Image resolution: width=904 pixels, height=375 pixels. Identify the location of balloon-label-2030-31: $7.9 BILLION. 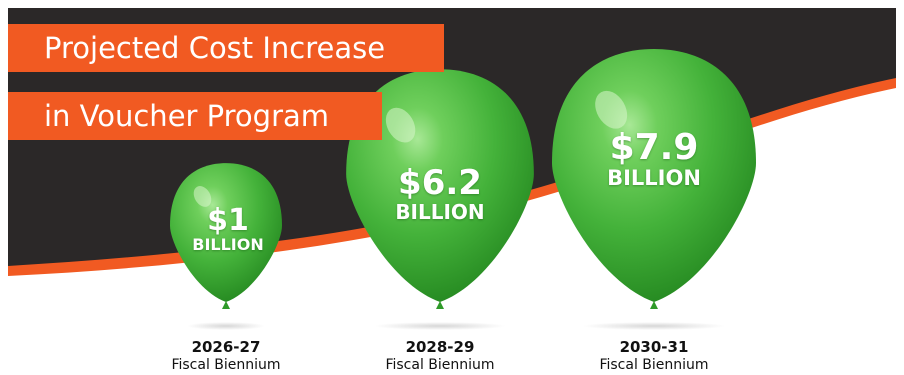
(654, 159).